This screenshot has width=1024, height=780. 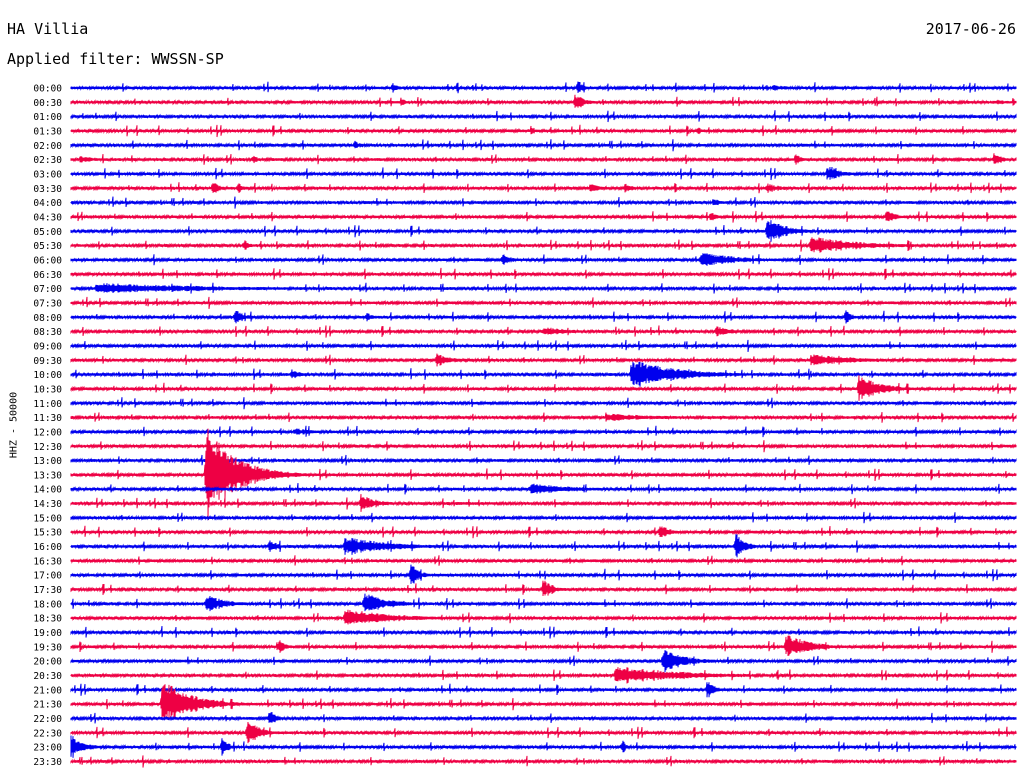 I want to click on tick-label-1630: 16:30, so click(x=47, y=561).